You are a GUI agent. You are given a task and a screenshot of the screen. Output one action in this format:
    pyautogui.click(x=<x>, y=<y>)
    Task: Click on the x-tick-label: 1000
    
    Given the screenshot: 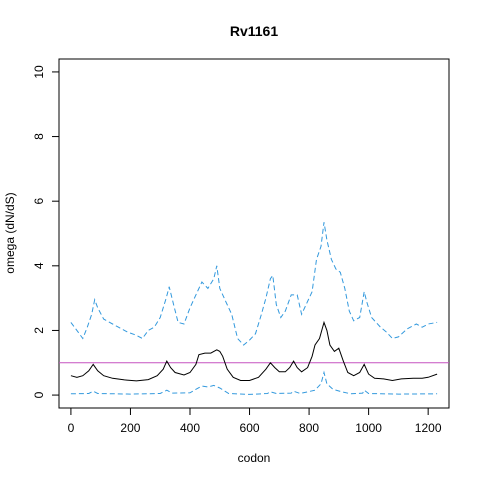 What is the action you would take?
    pyautogui.click(x=368, y=428)
    